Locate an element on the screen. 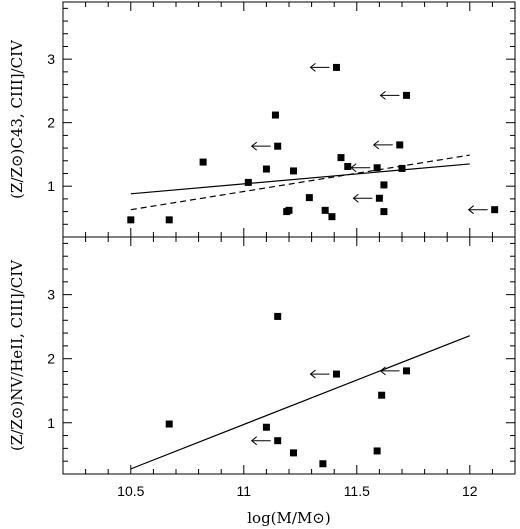 This screenshot has height=529, width=520. x-tick-label: 10.5 is located at coordinates (130, 491).